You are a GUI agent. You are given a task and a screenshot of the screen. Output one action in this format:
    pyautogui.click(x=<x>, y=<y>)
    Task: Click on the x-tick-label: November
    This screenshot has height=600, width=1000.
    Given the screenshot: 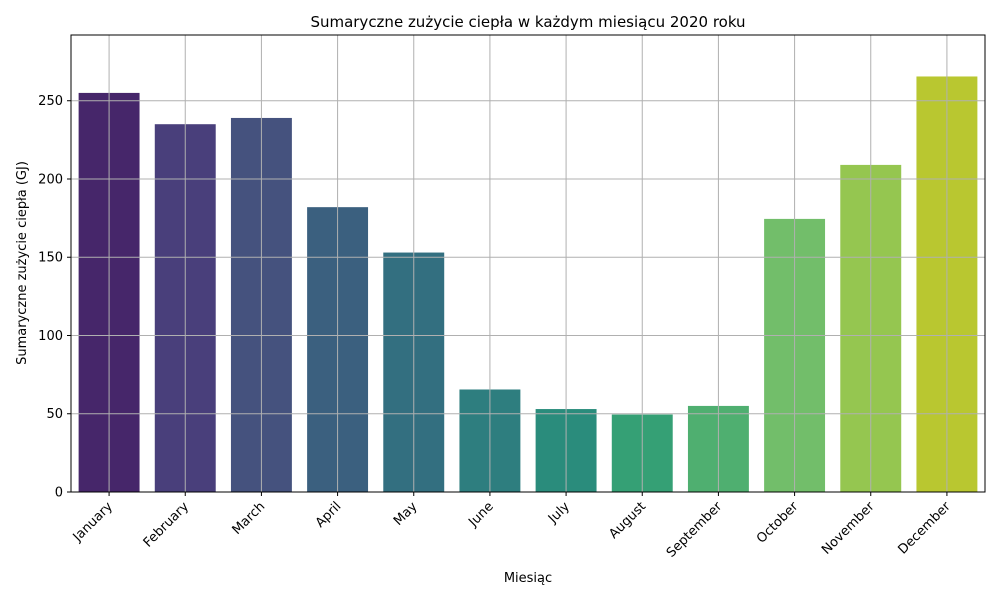 What is the action you would take?
    pyautogui.click(x=848, y=528)
    